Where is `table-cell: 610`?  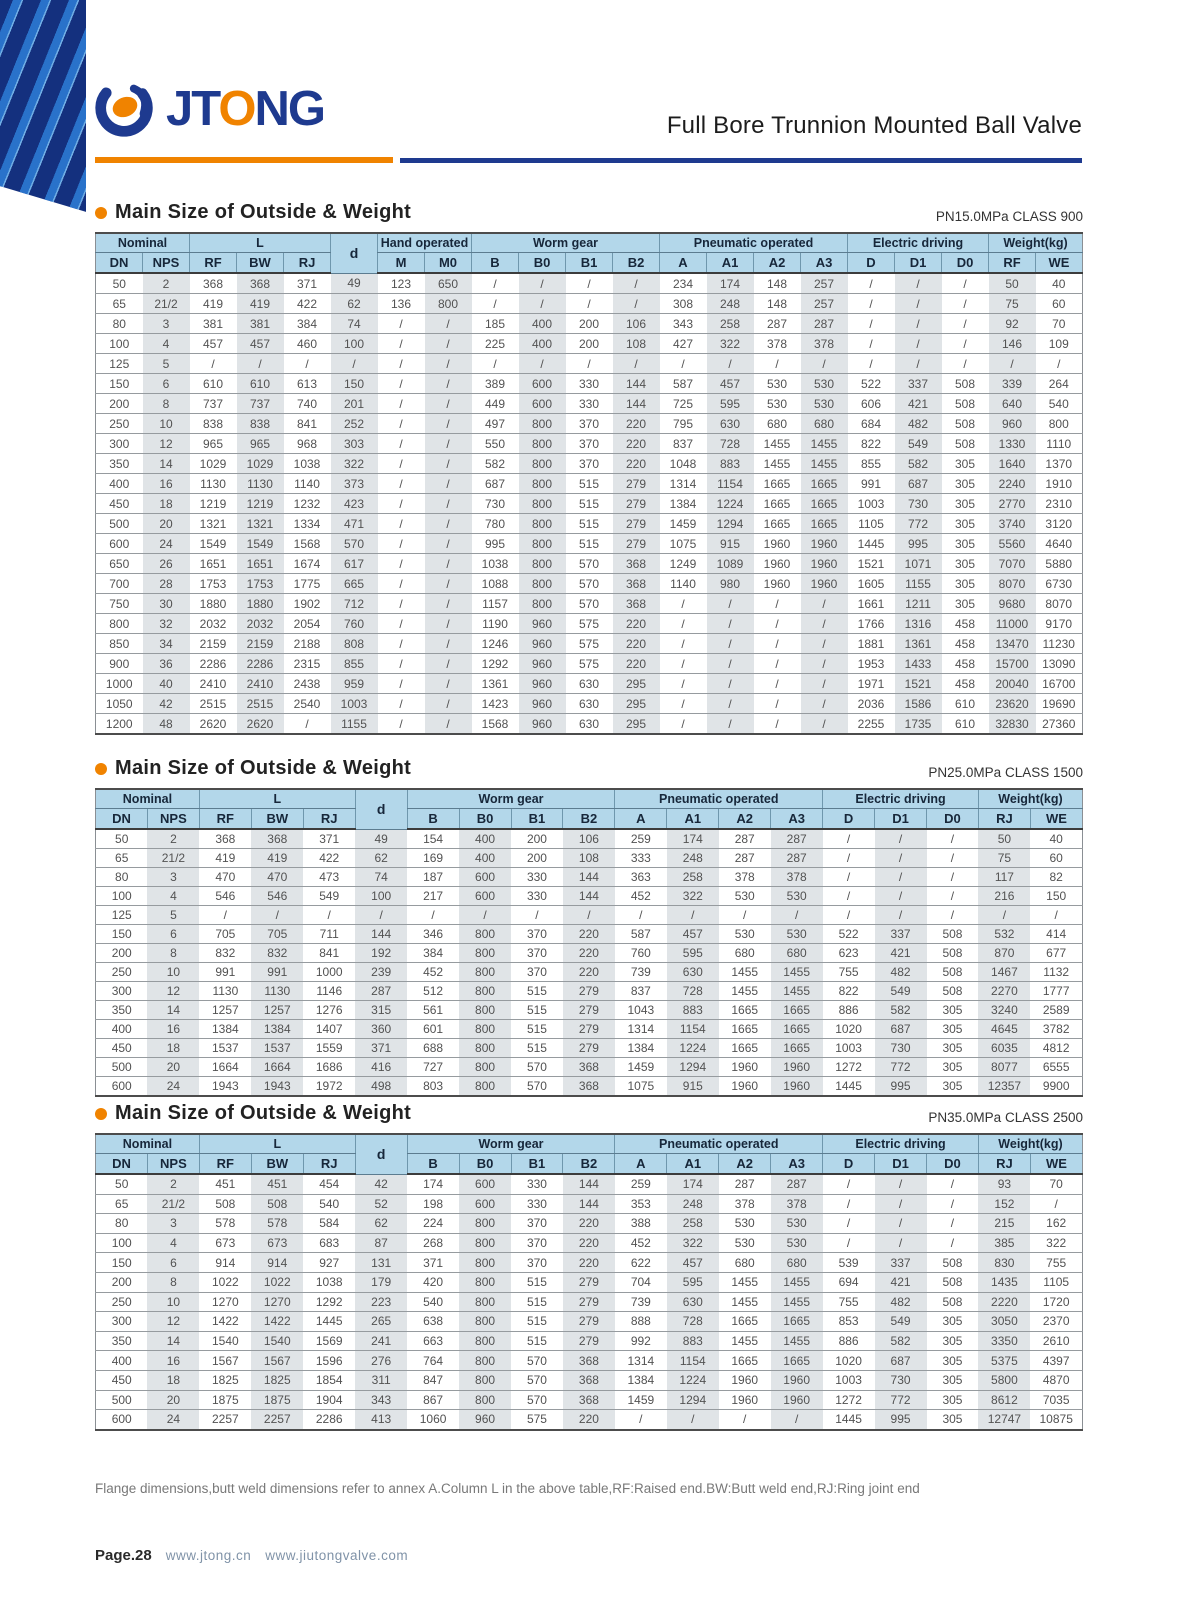 table-cell: 610 is located at coordinates (965, 723).